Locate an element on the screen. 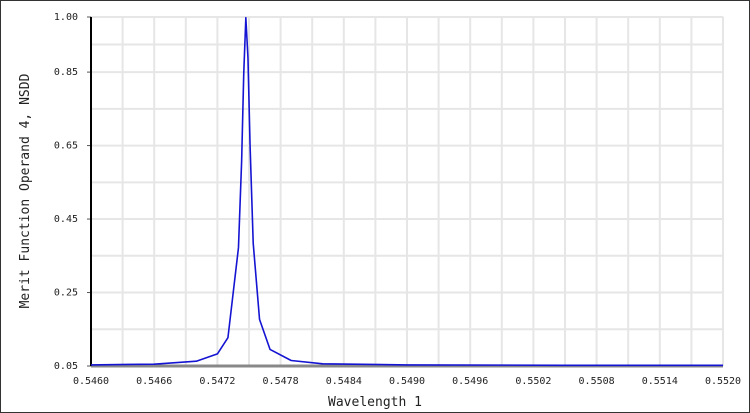 This screenshot has height=413, width=750. x-tick-label: 0.5502 is located at coordinates (533, 381).